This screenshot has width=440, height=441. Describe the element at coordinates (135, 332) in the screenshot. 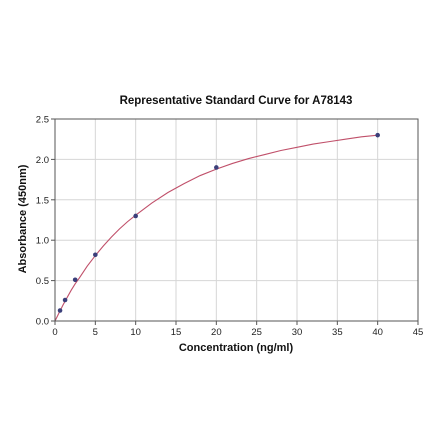

I see `x-tick-label: 10` at that location.